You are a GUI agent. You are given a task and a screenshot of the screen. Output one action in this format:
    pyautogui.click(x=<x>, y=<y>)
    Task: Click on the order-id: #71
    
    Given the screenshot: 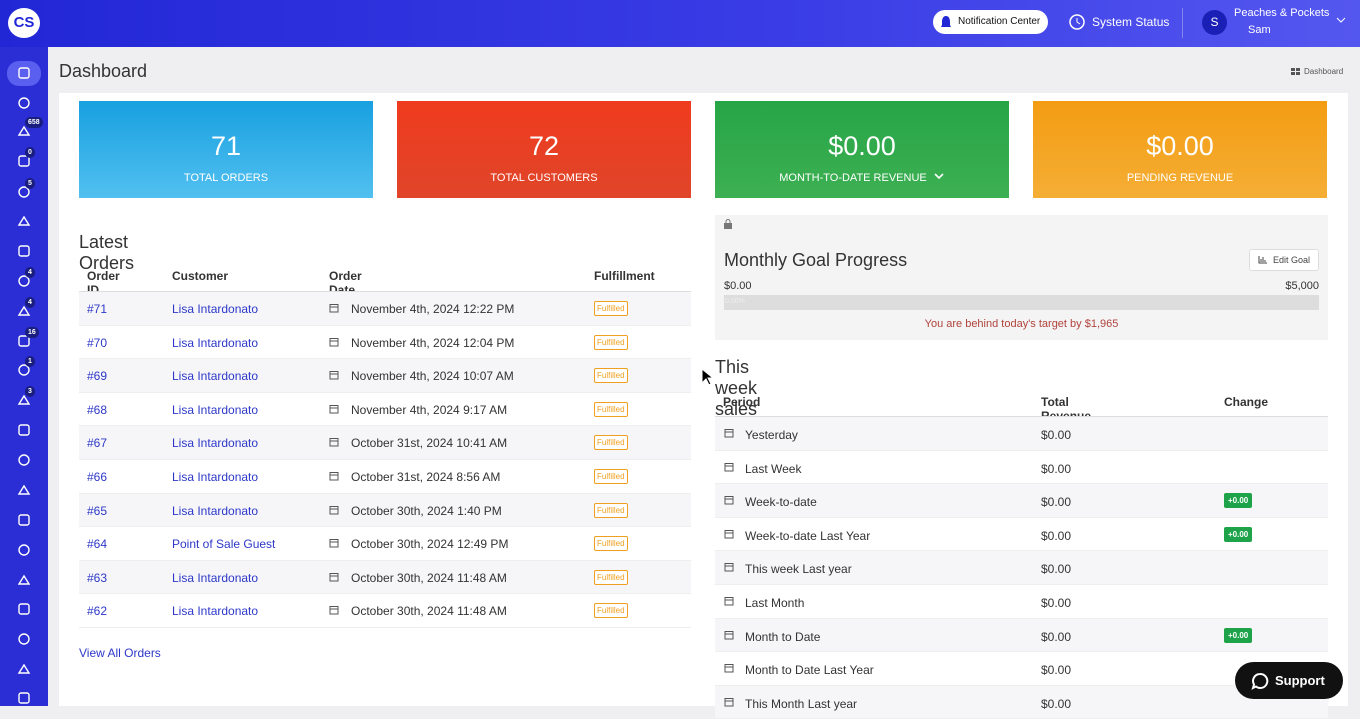 What is the action you would take?
    pyautogui.click(x=97, y=309)
    